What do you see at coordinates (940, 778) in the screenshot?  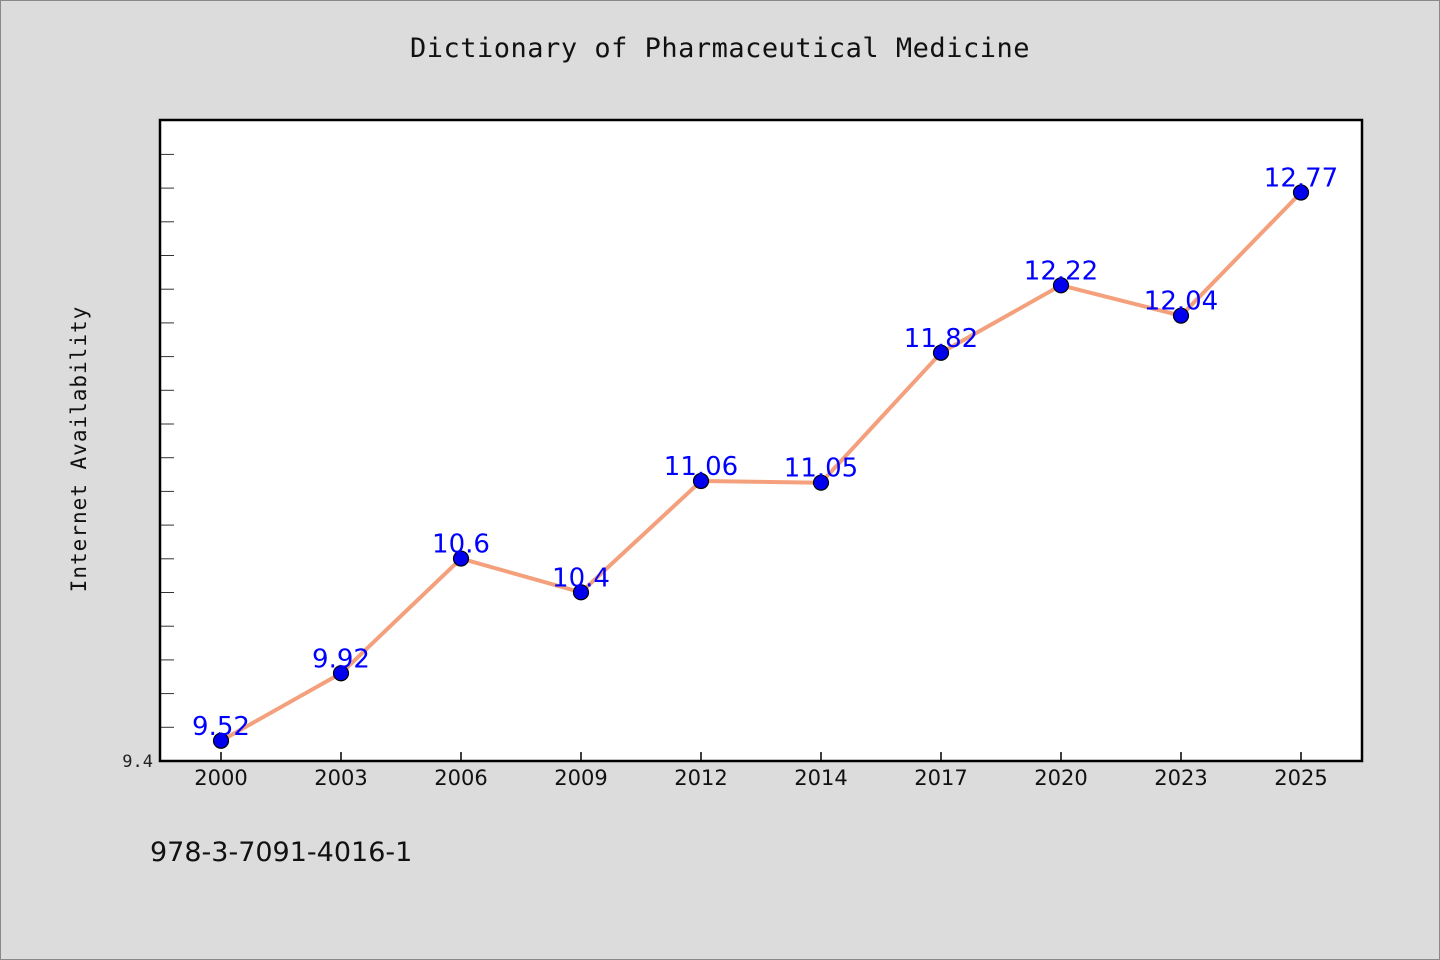 I see `x-tick-label: 2017` at bounding box center [940, 778].